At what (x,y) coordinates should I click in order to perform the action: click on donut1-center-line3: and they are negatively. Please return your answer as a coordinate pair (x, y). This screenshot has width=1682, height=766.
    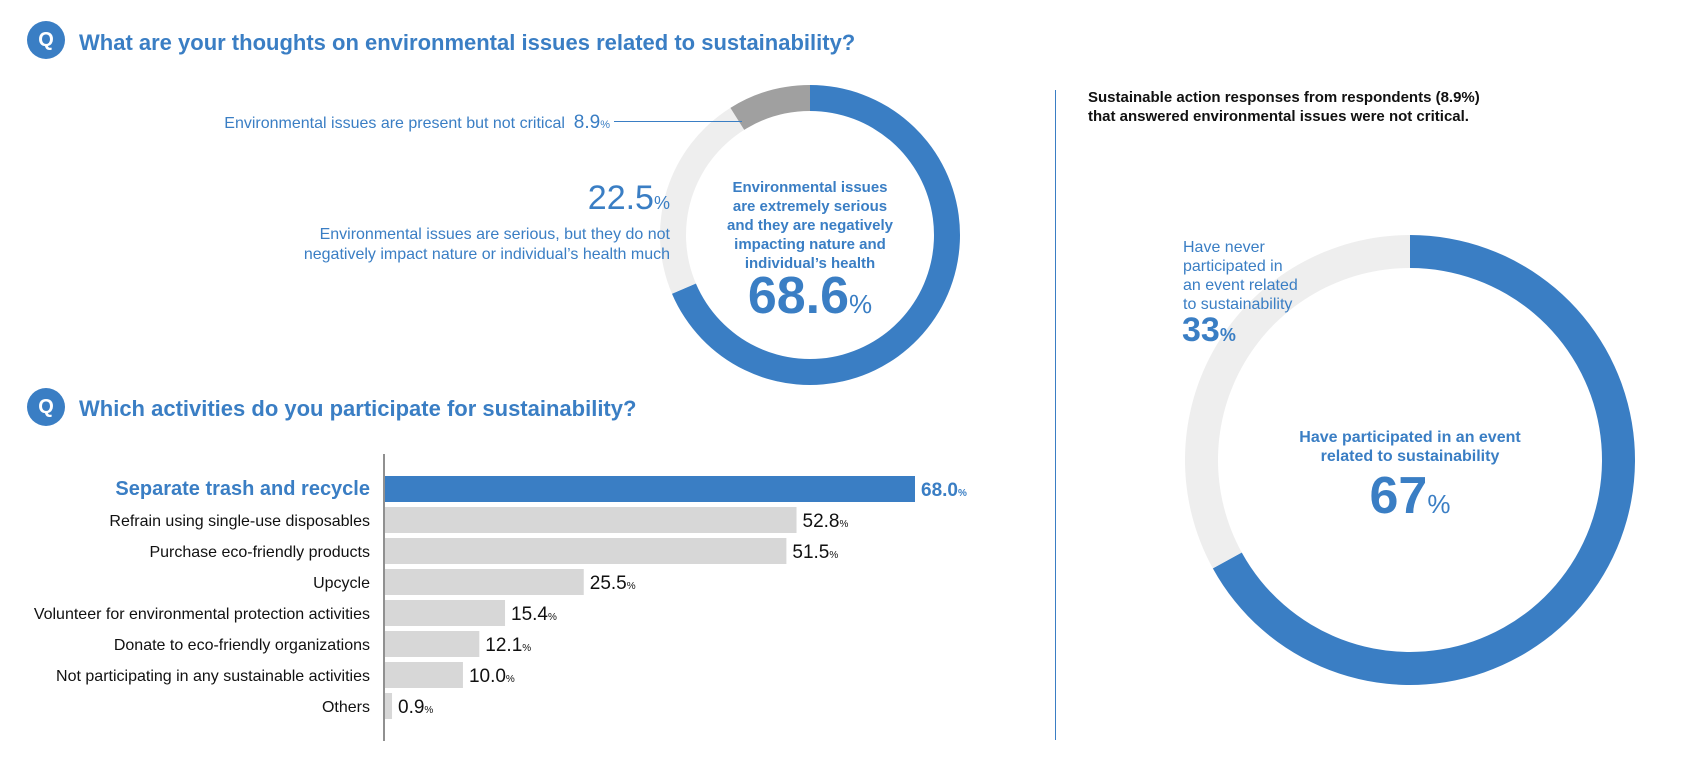
    Looking at the image, I should click on (810, 225).